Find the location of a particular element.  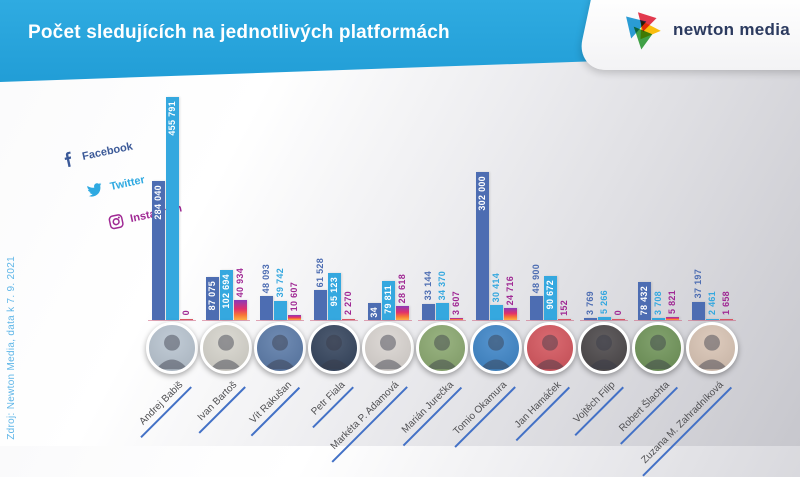

bar-group: 78 432 3 708 5 821 is located at coordinates (658, 209).